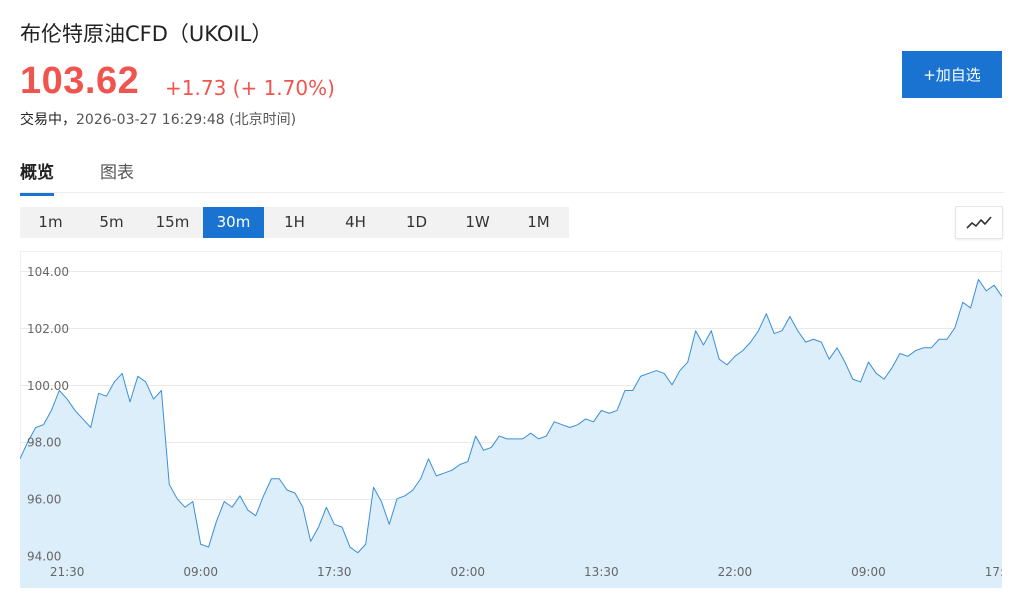  What do you see at coordinates (467, 572) in the screenshot?
I see `x-tick-label: 02:00` at bounding box center [467, 572].